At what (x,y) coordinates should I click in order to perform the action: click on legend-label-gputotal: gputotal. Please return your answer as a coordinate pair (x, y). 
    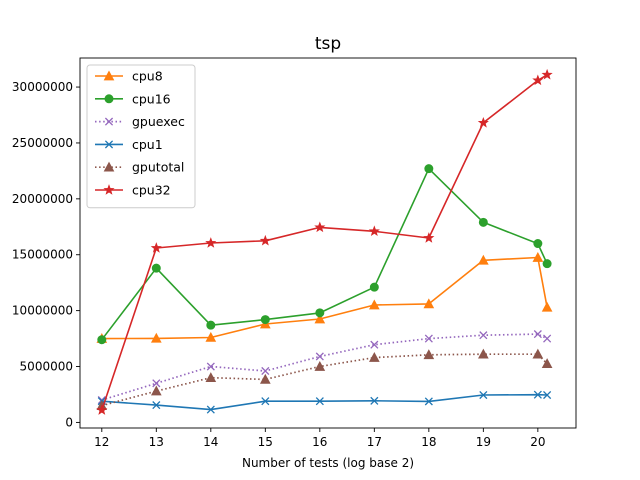
    Looking at the image, I should click on (158, 167).